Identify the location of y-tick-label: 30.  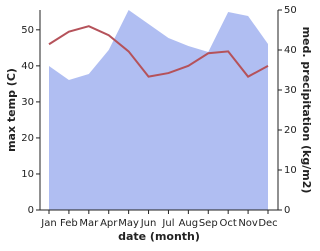
(27, 102).